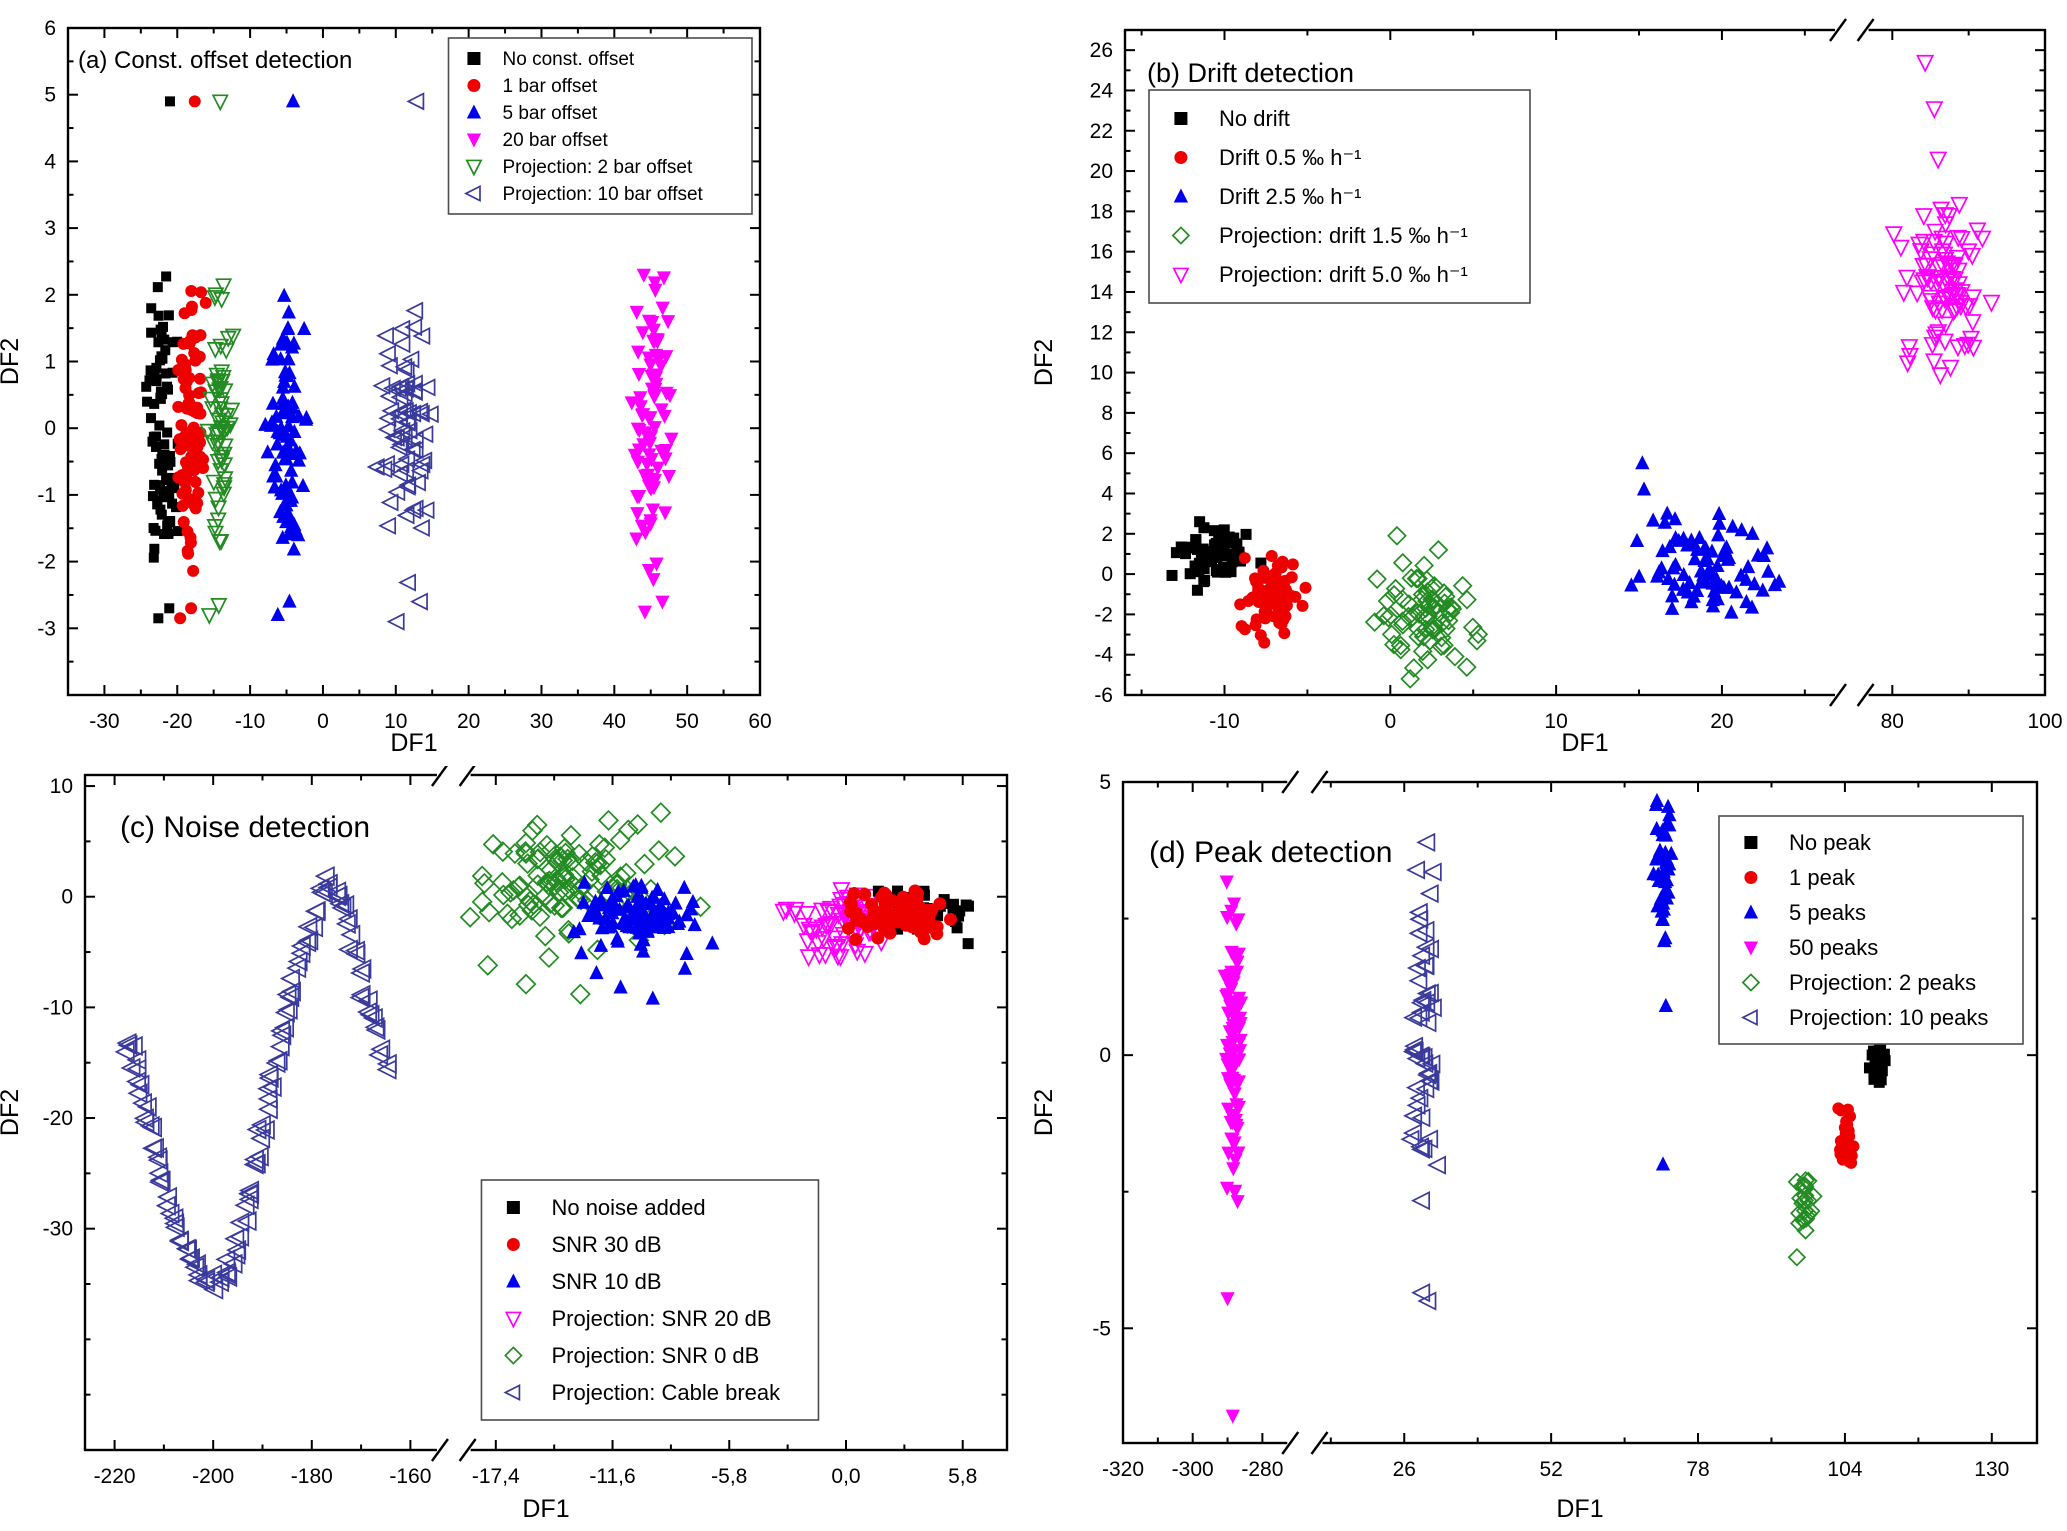 The width and height of the screenshot is (2067, 1531). What do you see at coordinates (759, 721) in the screenshot?
I see `x-tick-label: 60` at bounding box center [759, 721].